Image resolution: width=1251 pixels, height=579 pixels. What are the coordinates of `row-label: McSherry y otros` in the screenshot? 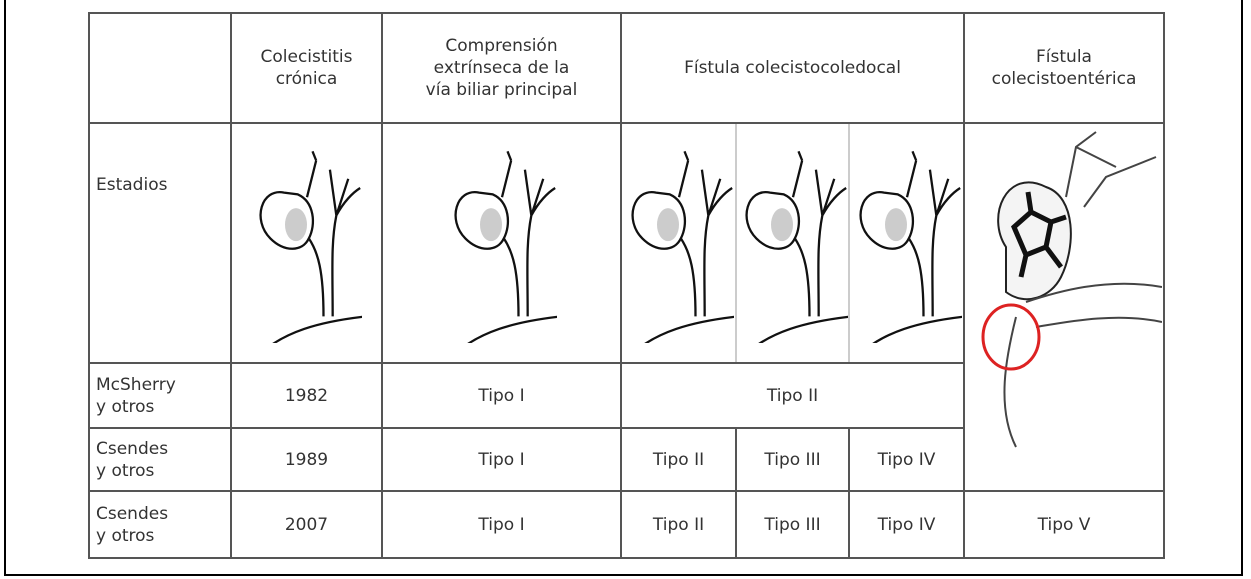 It's located at (160, 395).